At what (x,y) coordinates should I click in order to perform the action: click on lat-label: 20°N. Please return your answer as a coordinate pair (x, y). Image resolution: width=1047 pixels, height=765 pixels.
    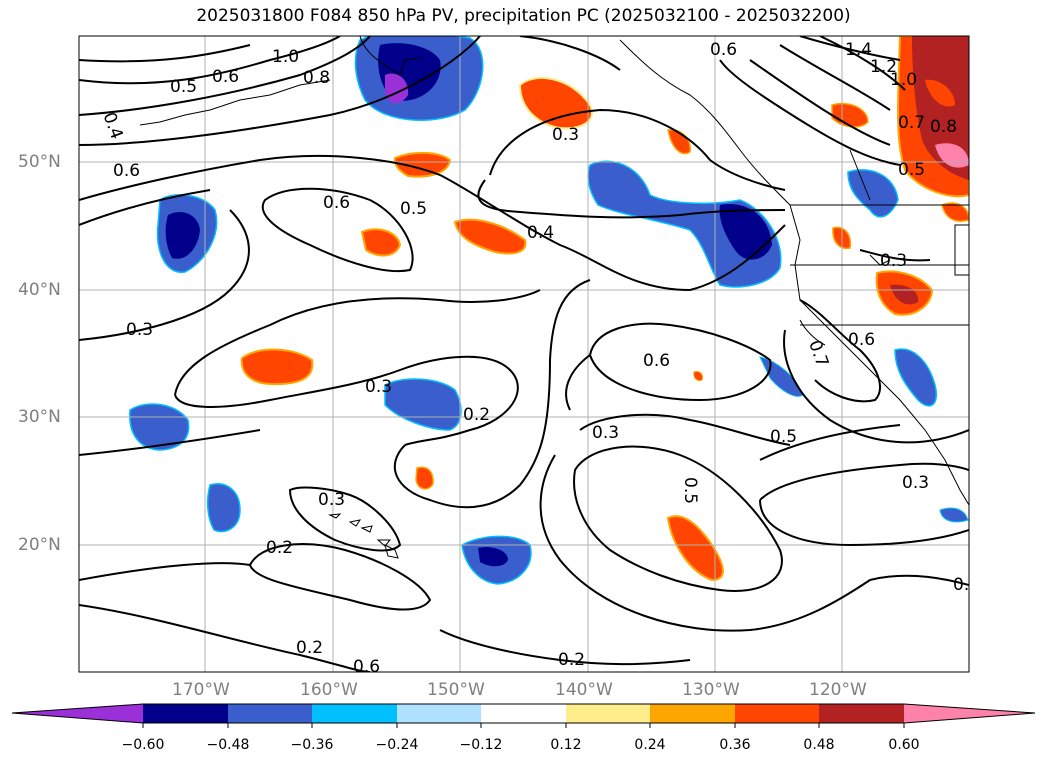
    Looking at the image, I should click on (39, 545).